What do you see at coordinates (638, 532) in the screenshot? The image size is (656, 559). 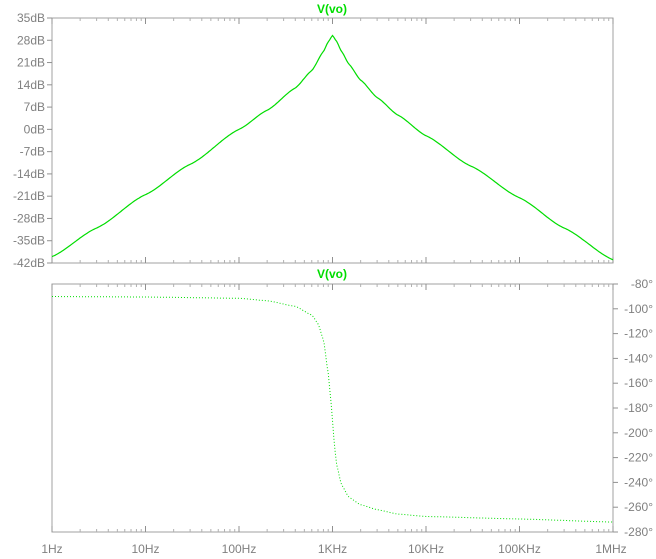 I see `phase-y-tick-label: -280°` at bounding box center [638, 532].